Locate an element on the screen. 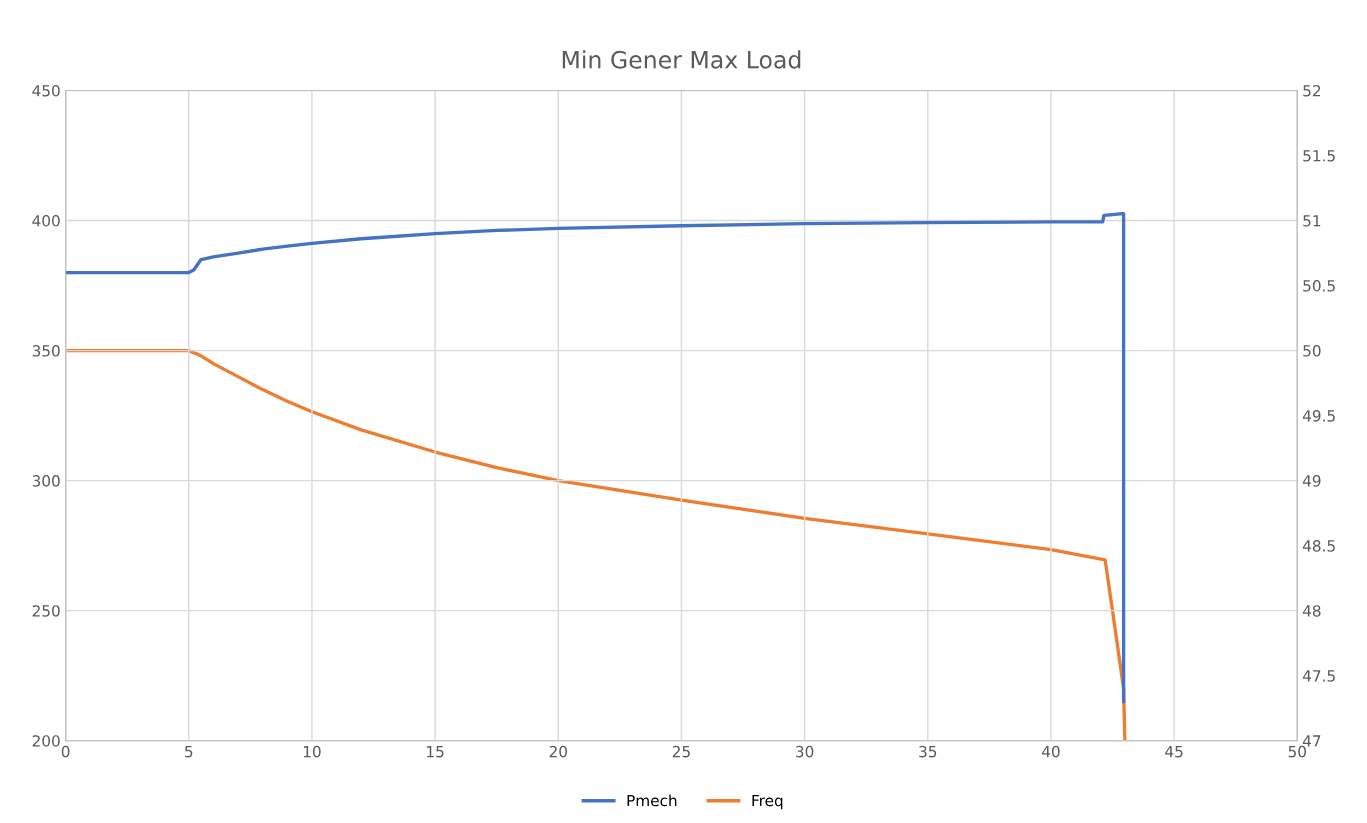 The width and height of the screenshot is (1367, 823). y2-tick-label: 50.5 is located at coordinates (1319, 286).